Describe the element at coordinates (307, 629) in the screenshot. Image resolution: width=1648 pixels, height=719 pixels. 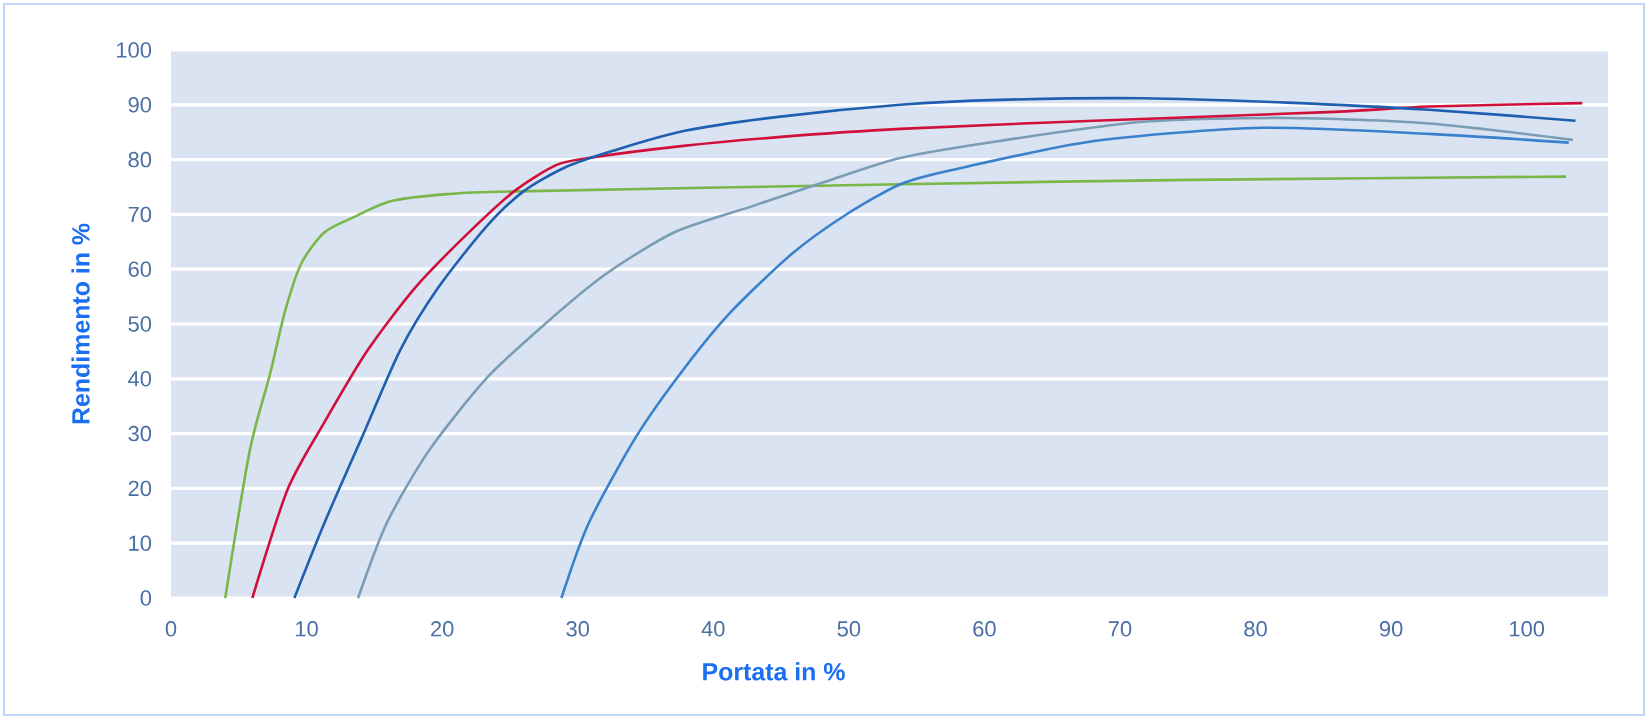
I see `x-tick-label: 10` at that location.